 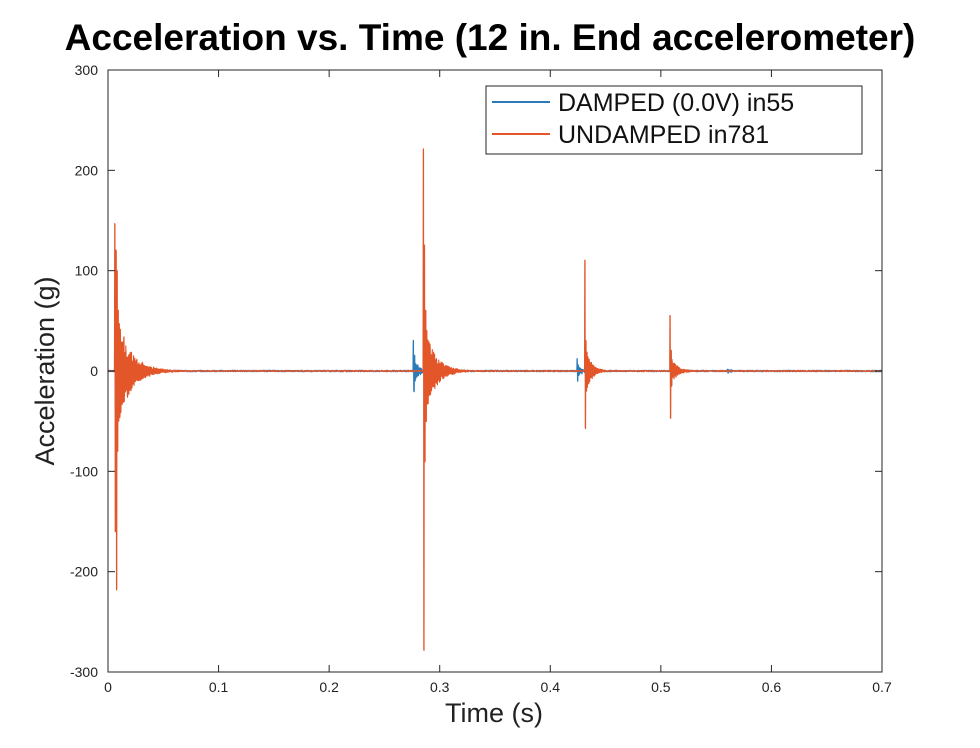 What do you see at coordinates (87, 170) in the screenshot?
I see `y-tick-label: 200` at bounding box center [87, 170].